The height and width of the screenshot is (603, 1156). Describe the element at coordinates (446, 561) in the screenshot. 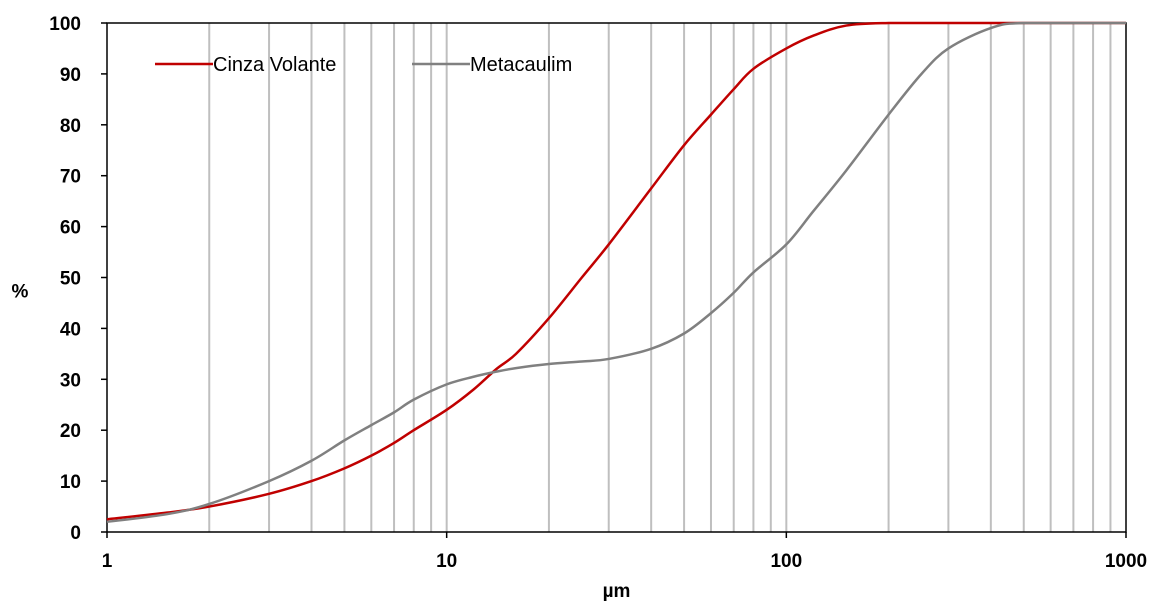

I see `x-tick-label: 10` at that location.